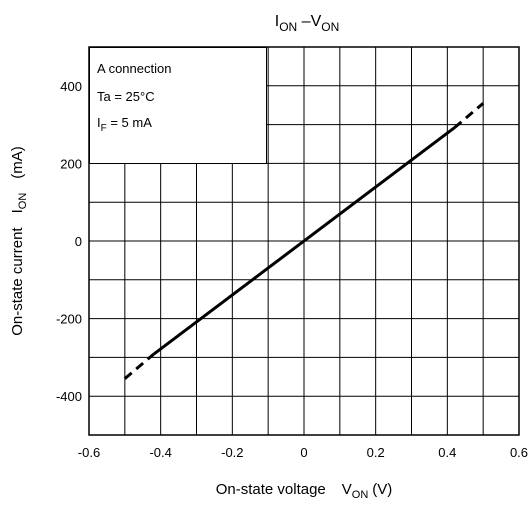 This screenshot has height=506, width=528. I want to click on legend-box, so click(178, 105).